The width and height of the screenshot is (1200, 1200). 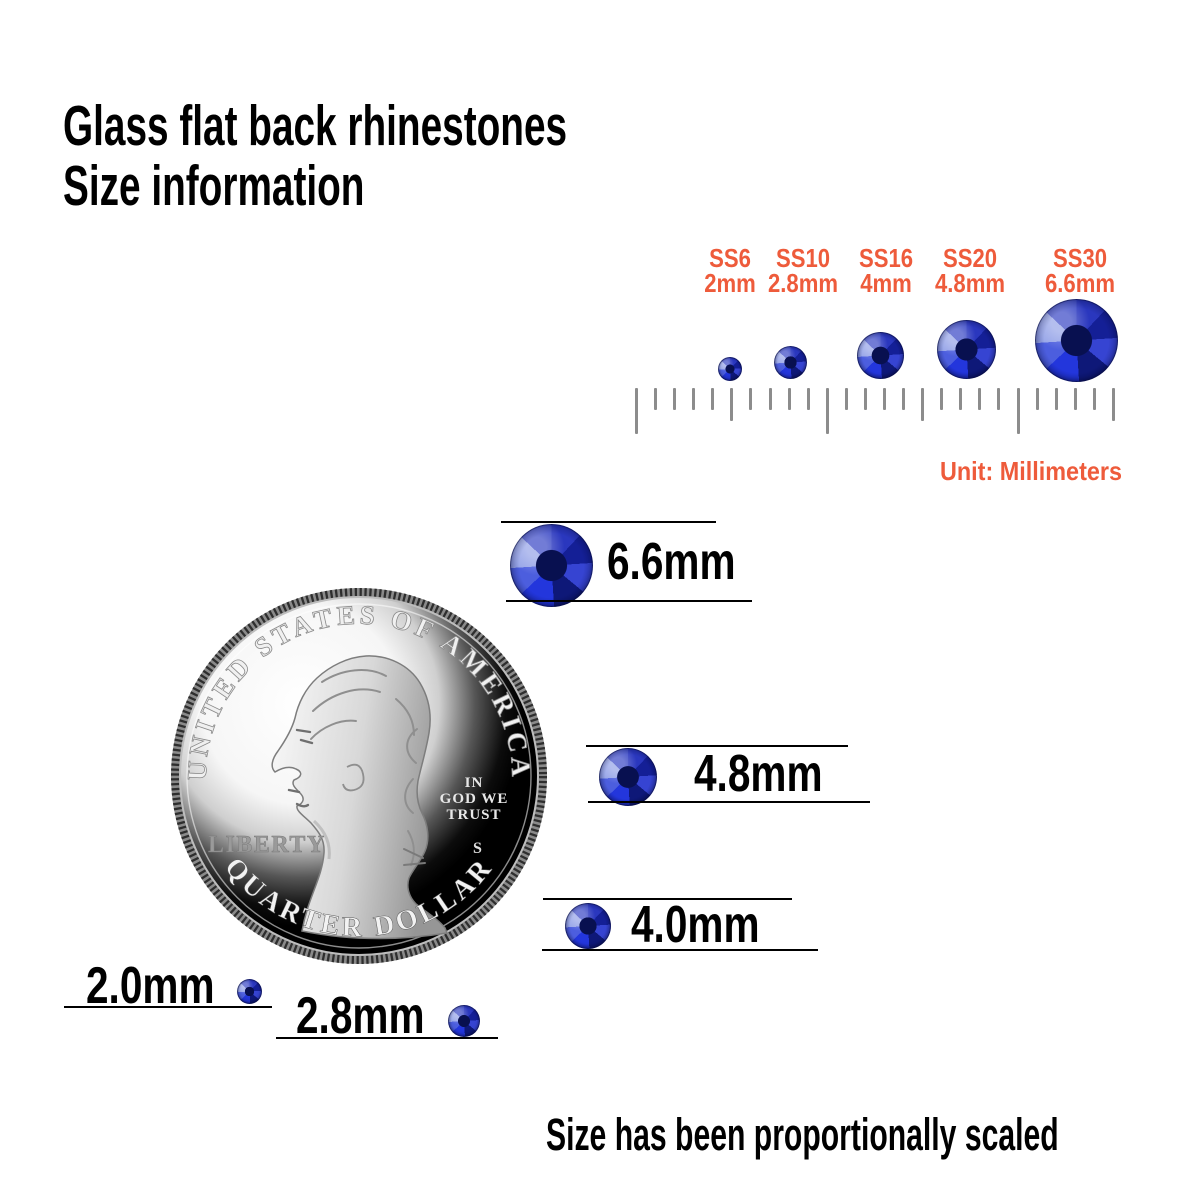 I want to click on size-mm: 4mm, so click(x=886, y=283).